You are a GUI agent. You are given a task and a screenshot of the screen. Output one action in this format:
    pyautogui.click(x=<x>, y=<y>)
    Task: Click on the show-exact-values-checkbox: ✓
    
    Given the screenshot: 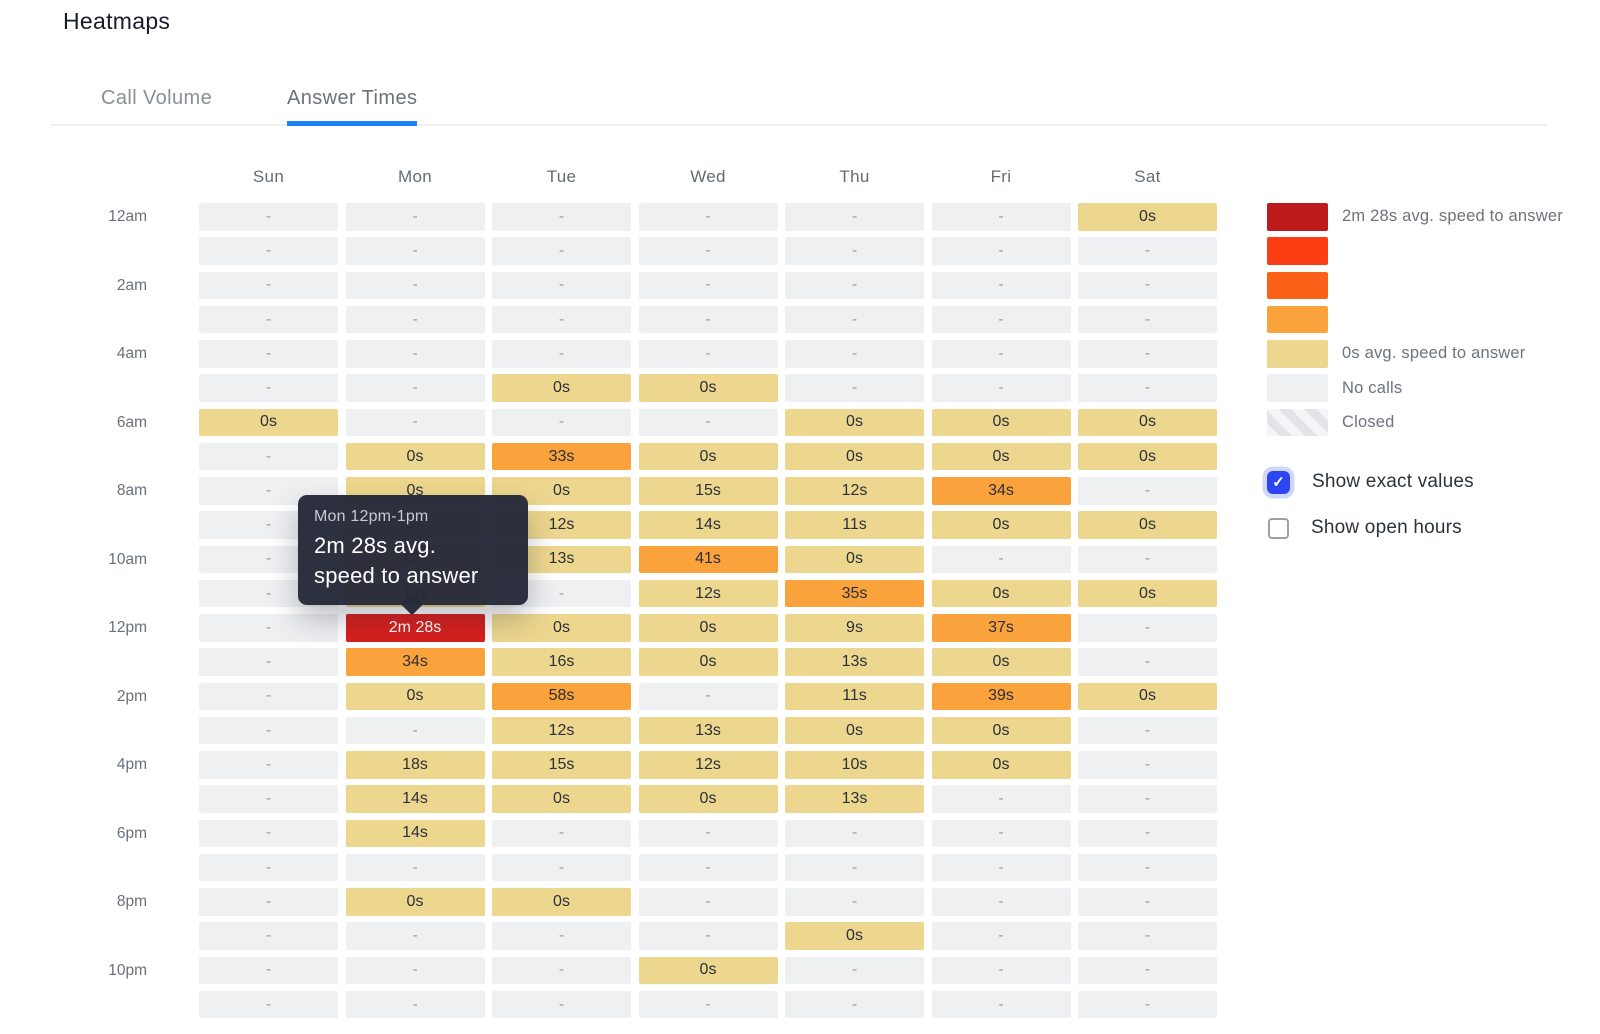 What is the action you would take?
    pyautogui.click(x=1278, y=482)
    